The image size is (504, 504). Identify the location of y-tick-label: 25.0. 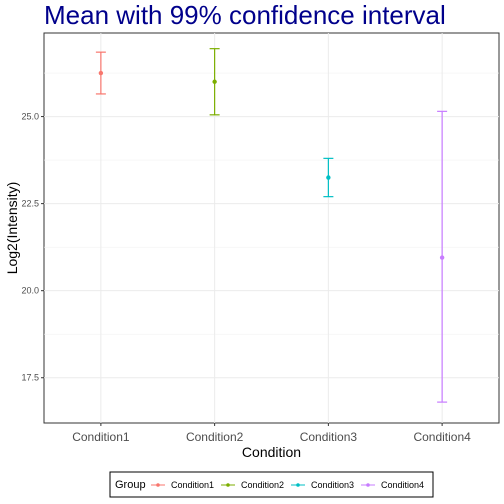
(30, 117).